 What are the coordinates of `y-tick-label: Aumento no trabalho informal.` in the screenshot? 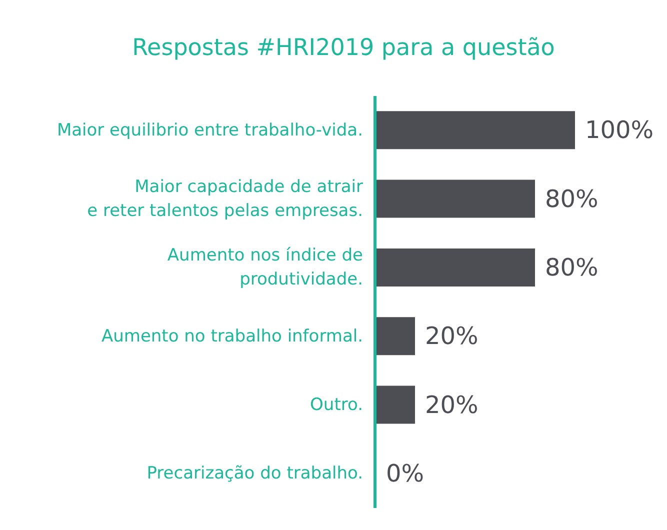 It's located at (232, 336).